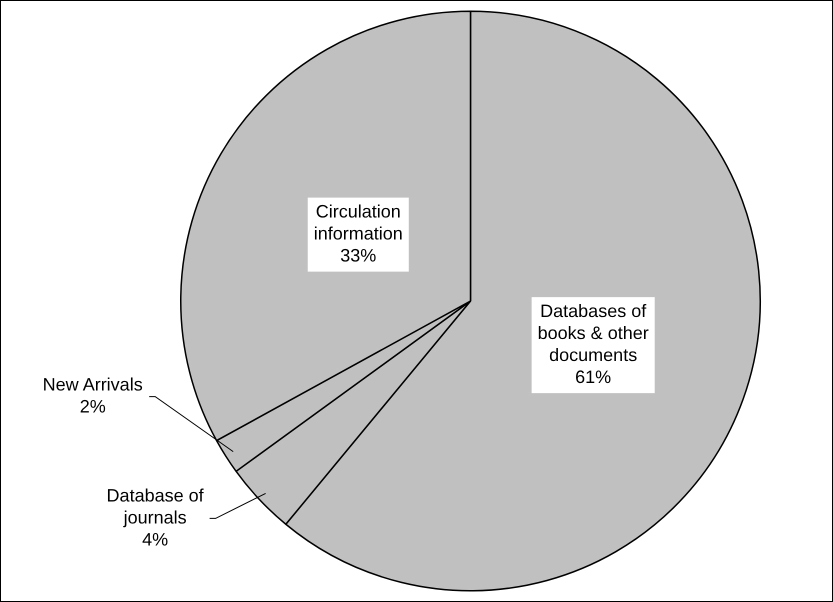 The height and width of the screenshot is (602, 833). What do you see at coordinates (155, 506) in the screenshot?
I see `slice-label: Database of journals` at bounding box center [155, 506].